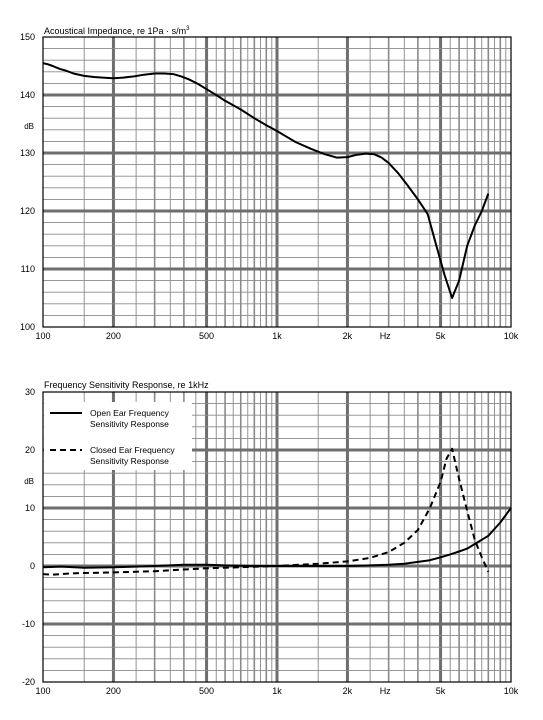  What do you see at coordinates (206, 336) in the screenshot?
I see `impedance-chart-x-tick-label: 500` at bounding box center [206, 336].